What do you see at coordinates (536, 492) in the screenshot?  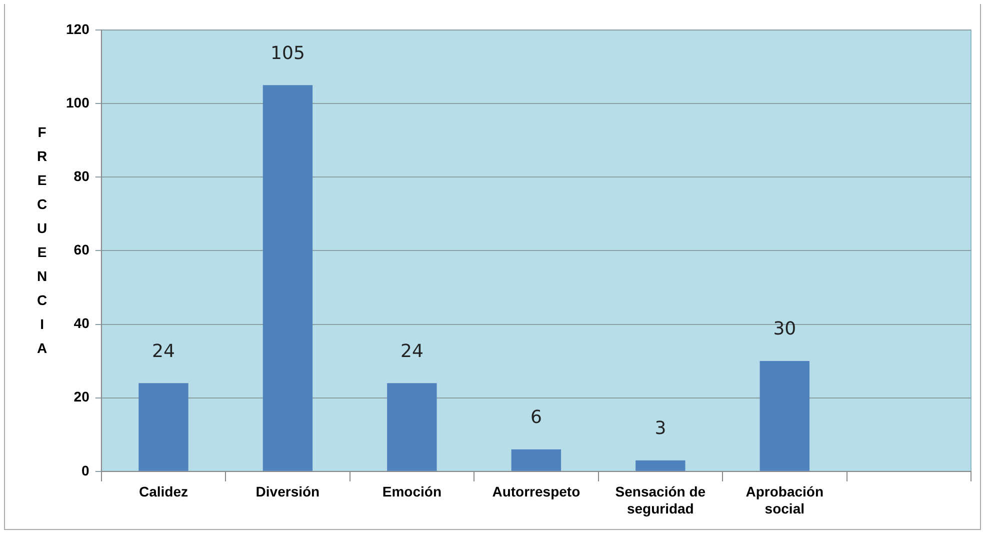 I see `x-tick-label: Autorrespeto` at bounding box center [536, 492].